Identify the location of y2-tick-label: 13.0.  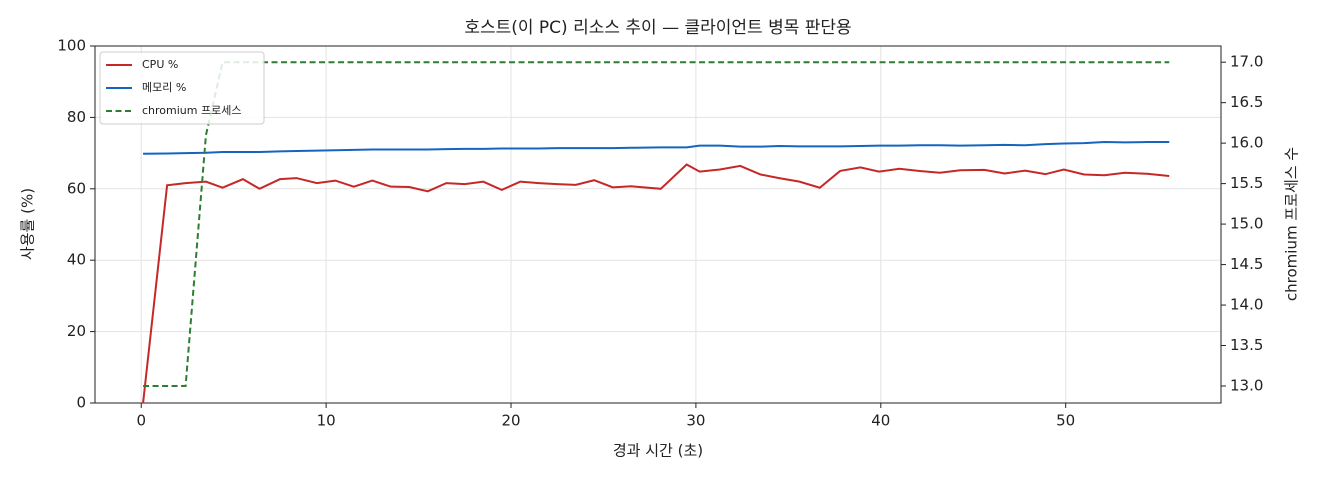
(1246, 386).